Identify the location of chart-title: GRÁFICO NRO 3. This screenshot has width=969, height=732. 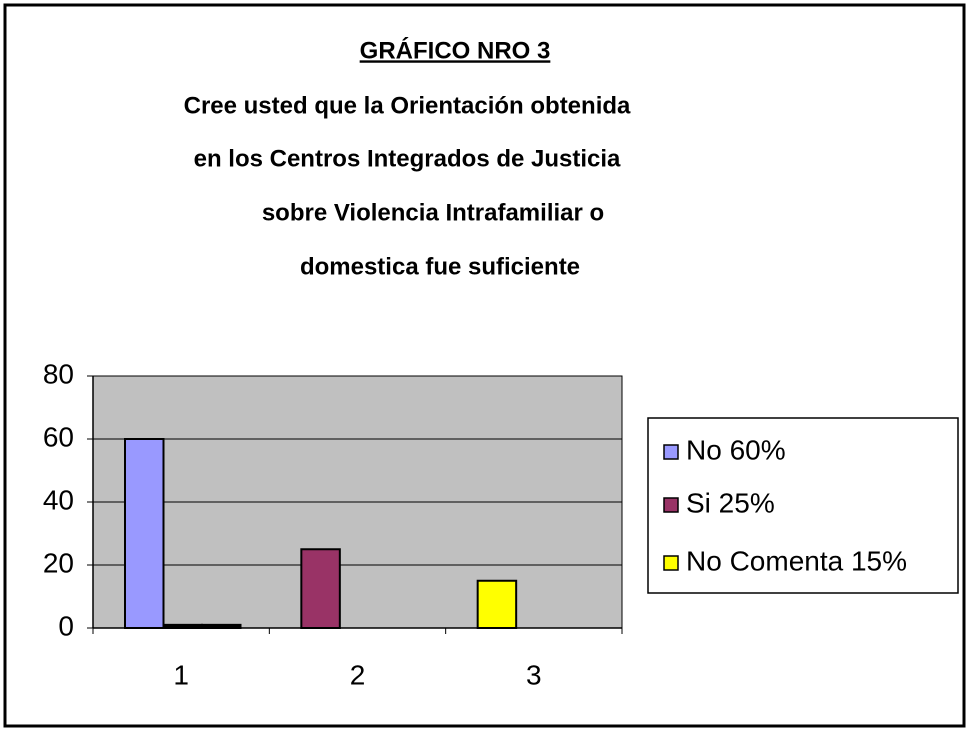
(455, 50).